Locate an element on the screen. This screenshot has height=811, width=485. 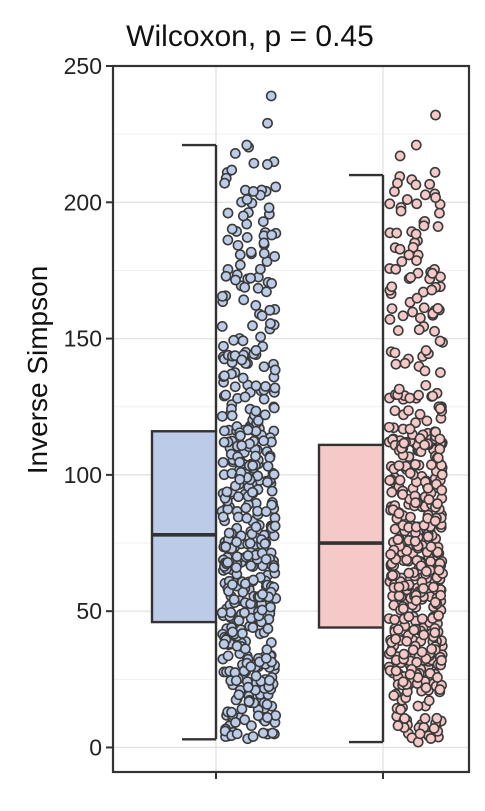
y-tick-label: 0 is located at coordinates (95, 747).